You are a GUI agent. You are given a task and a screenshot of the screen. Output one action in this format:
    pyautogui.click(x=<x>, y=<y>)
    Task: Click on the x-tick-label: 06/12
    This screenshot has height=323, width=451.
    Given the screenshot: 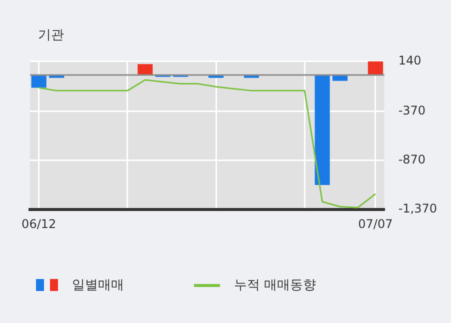 What is the action you would take?
    pyautogui.click(x=39, y=223)
    